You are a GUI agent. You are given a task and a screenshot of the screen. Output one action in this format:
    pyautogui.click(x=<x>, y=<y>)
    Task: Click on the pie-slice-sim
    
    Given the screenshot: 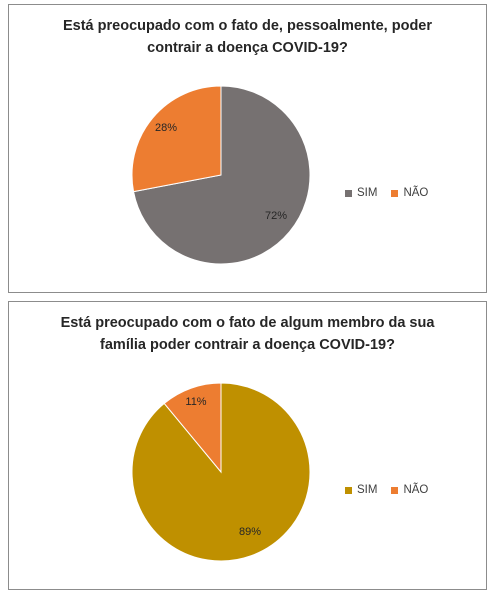 What is the action you would take?
    pyautogui.click(x=221, y=175)
    